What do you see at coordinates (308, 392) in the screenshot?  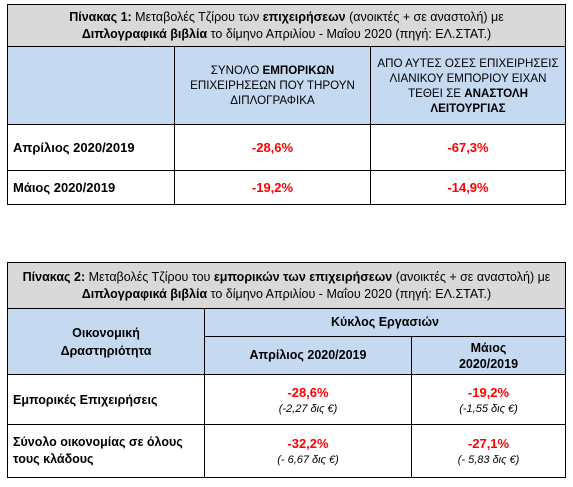 I see `table-2-row-1-value-1-pct: -28,6%` at bounding box center [308, 392].